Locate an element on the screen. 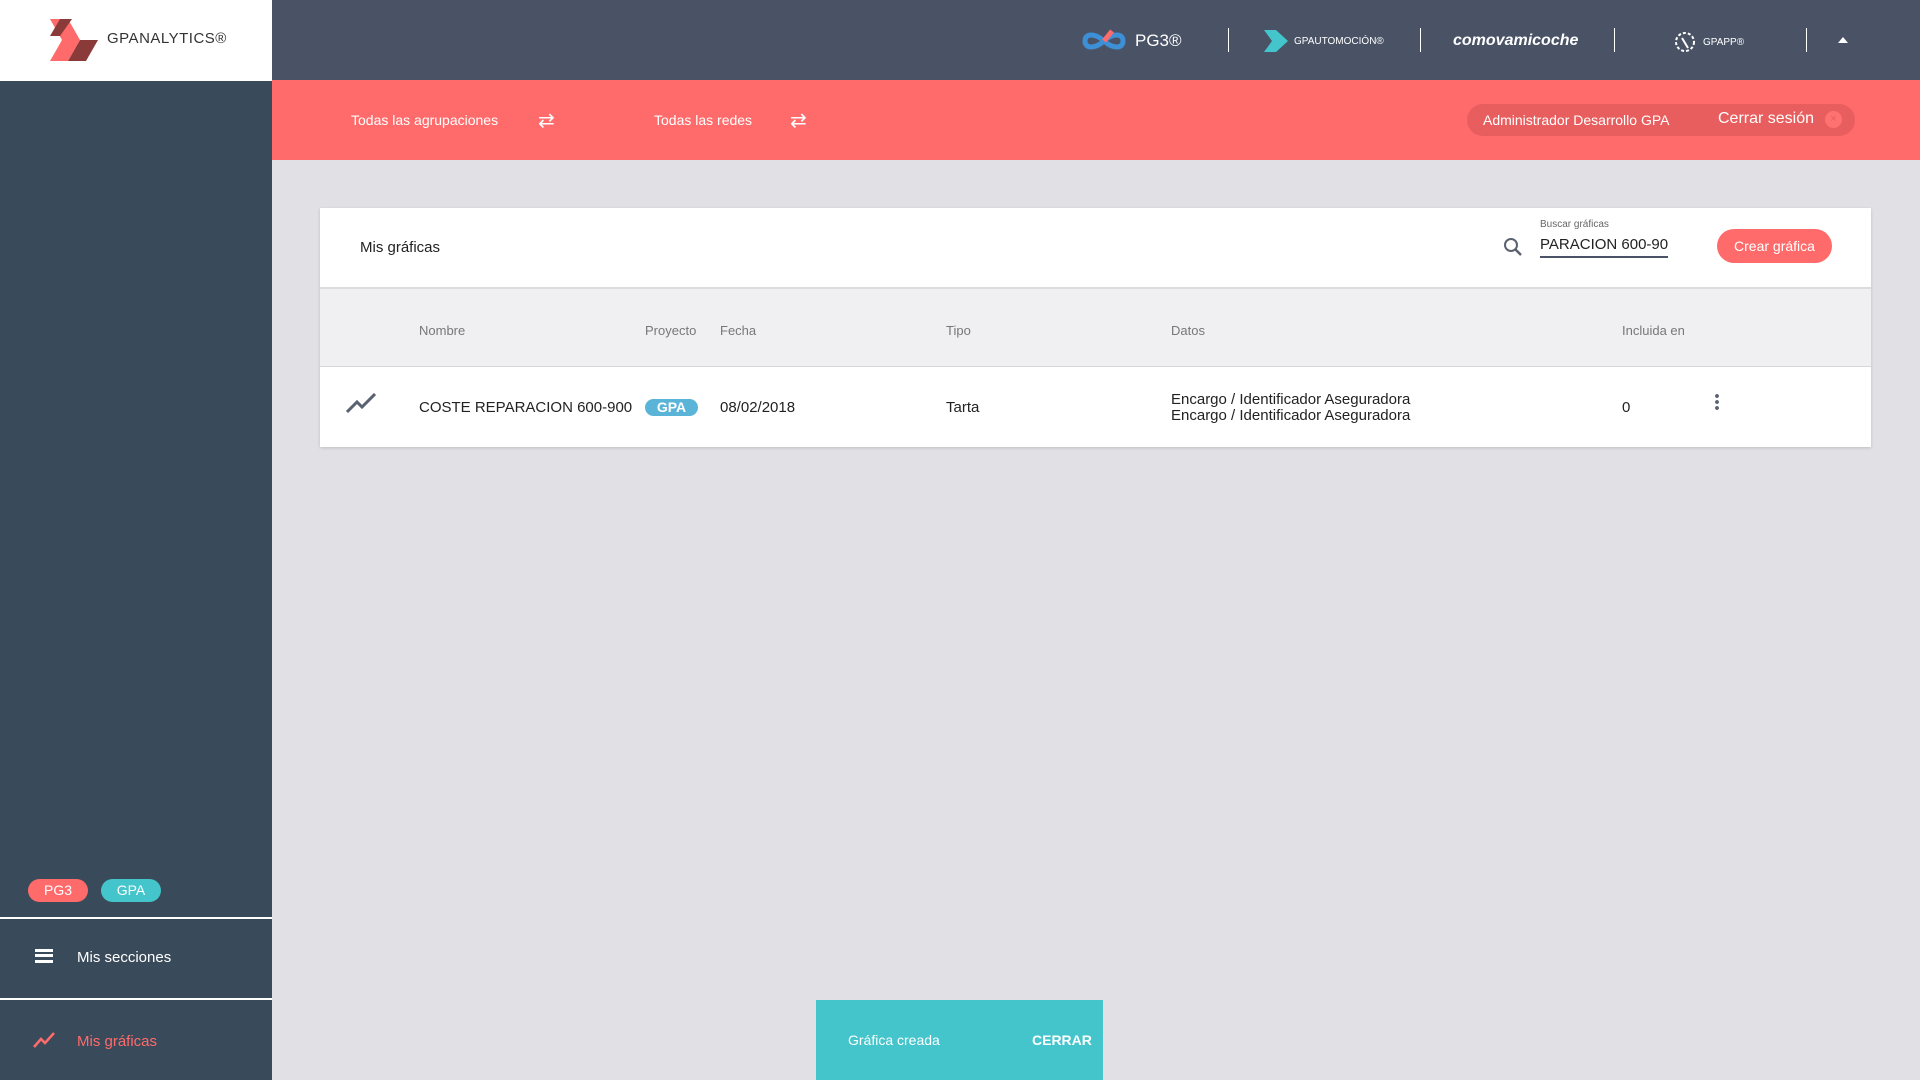 The image size is (1920, 1080). logo-area: GPANALYTICS® is located at coordinates (136, 40).